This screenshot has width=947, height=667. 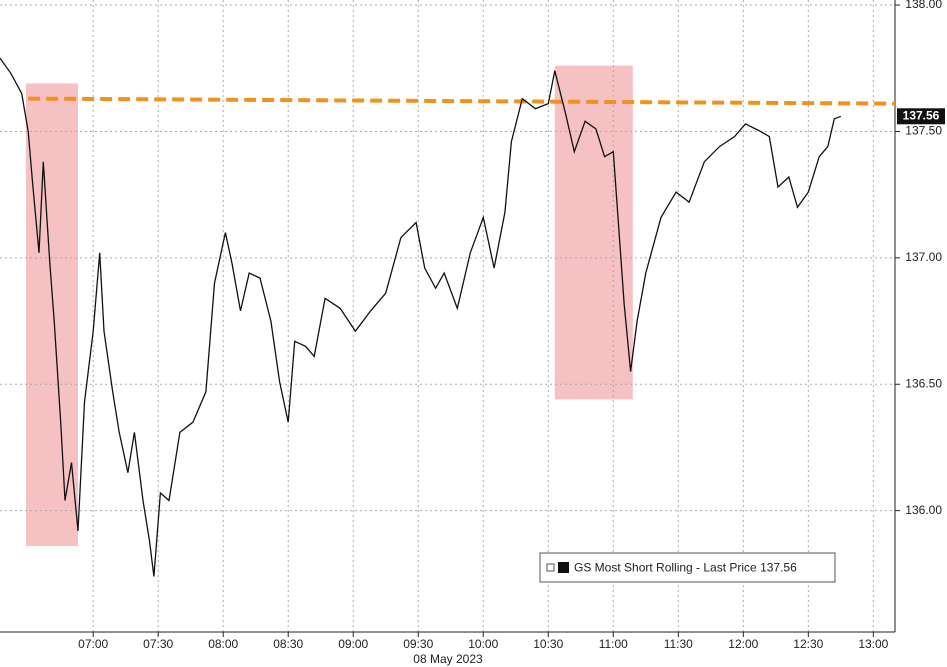 What do you see at coordinates (923, 131) in the screenshot?
I see `y-tick-label: 137.50` at bounding box center [923, 131].